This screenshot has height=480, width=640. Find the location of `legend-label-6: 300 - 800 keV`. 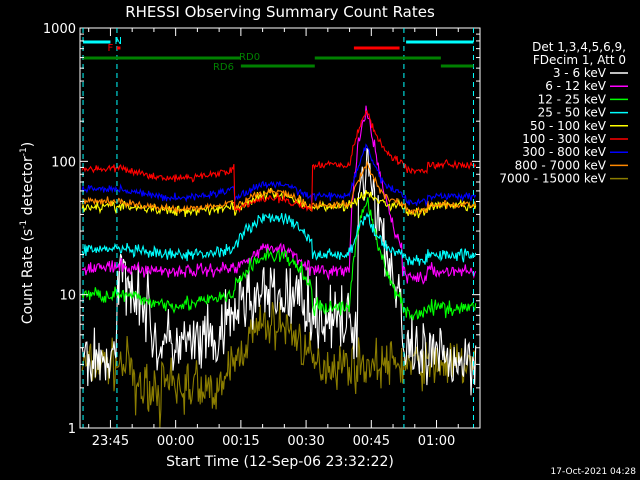

legend-label-6: 300 - 800 keV is located at coordinates (564, 152).